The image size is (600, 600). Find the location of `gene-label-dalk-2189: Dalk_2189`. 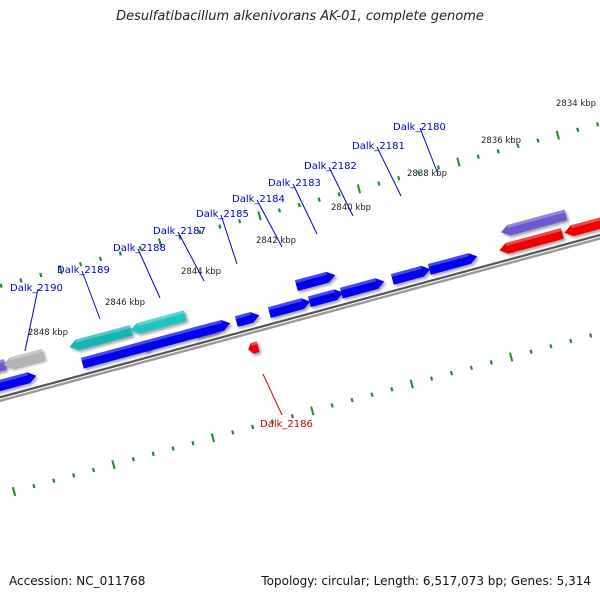

gene-label-dalk-2189: Dalk_2189 is located at coordinates (83, 270).